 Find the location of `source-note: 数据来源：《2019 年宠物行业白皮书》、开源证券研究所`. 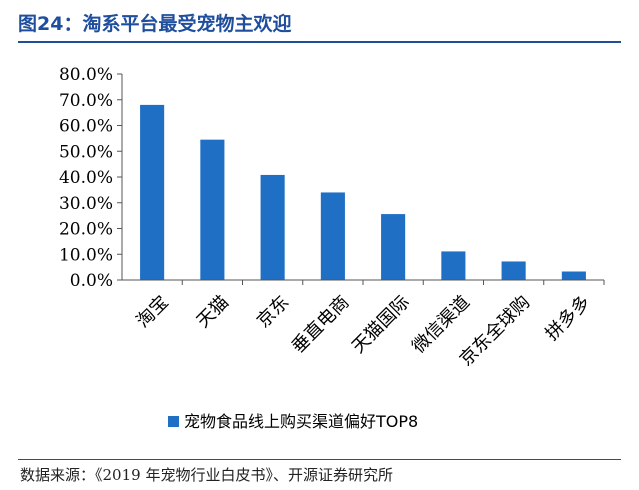

source-note: 数据来源：《2019 年宠物行业白皮书》、开源证券研究所 is located at coordinates (206, 475).